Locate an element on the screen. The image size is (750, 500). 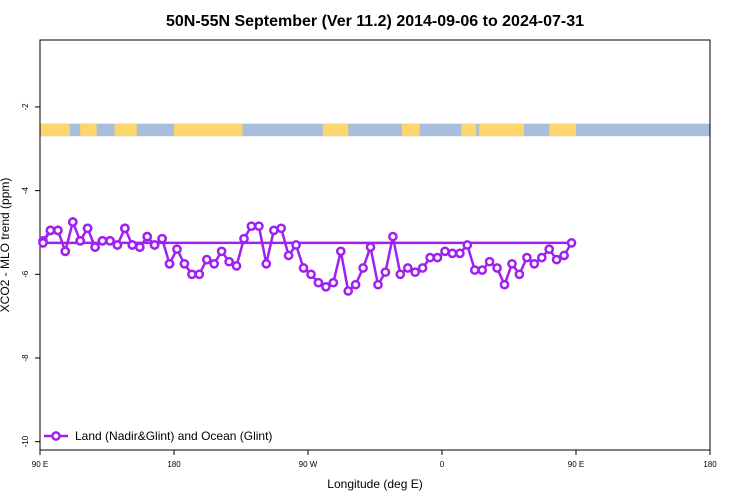
x-tick-label: 90 W is located at coordinates (308, 464).